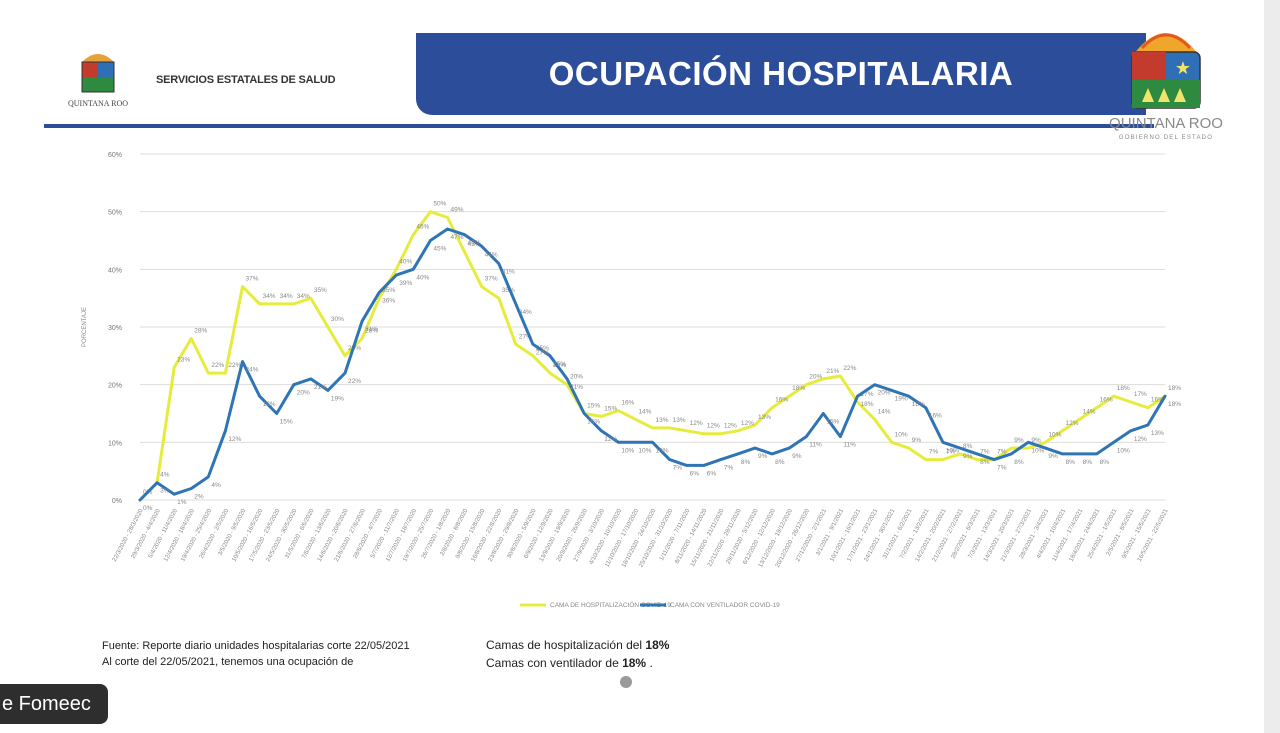 Image resolution: width=1280 pixels, height=733 pixels. Describe the element at coordinates (265, 535) in the screenshot. I see `x-tick-label: 17/5/2020 - 23/5/2020` at that location.